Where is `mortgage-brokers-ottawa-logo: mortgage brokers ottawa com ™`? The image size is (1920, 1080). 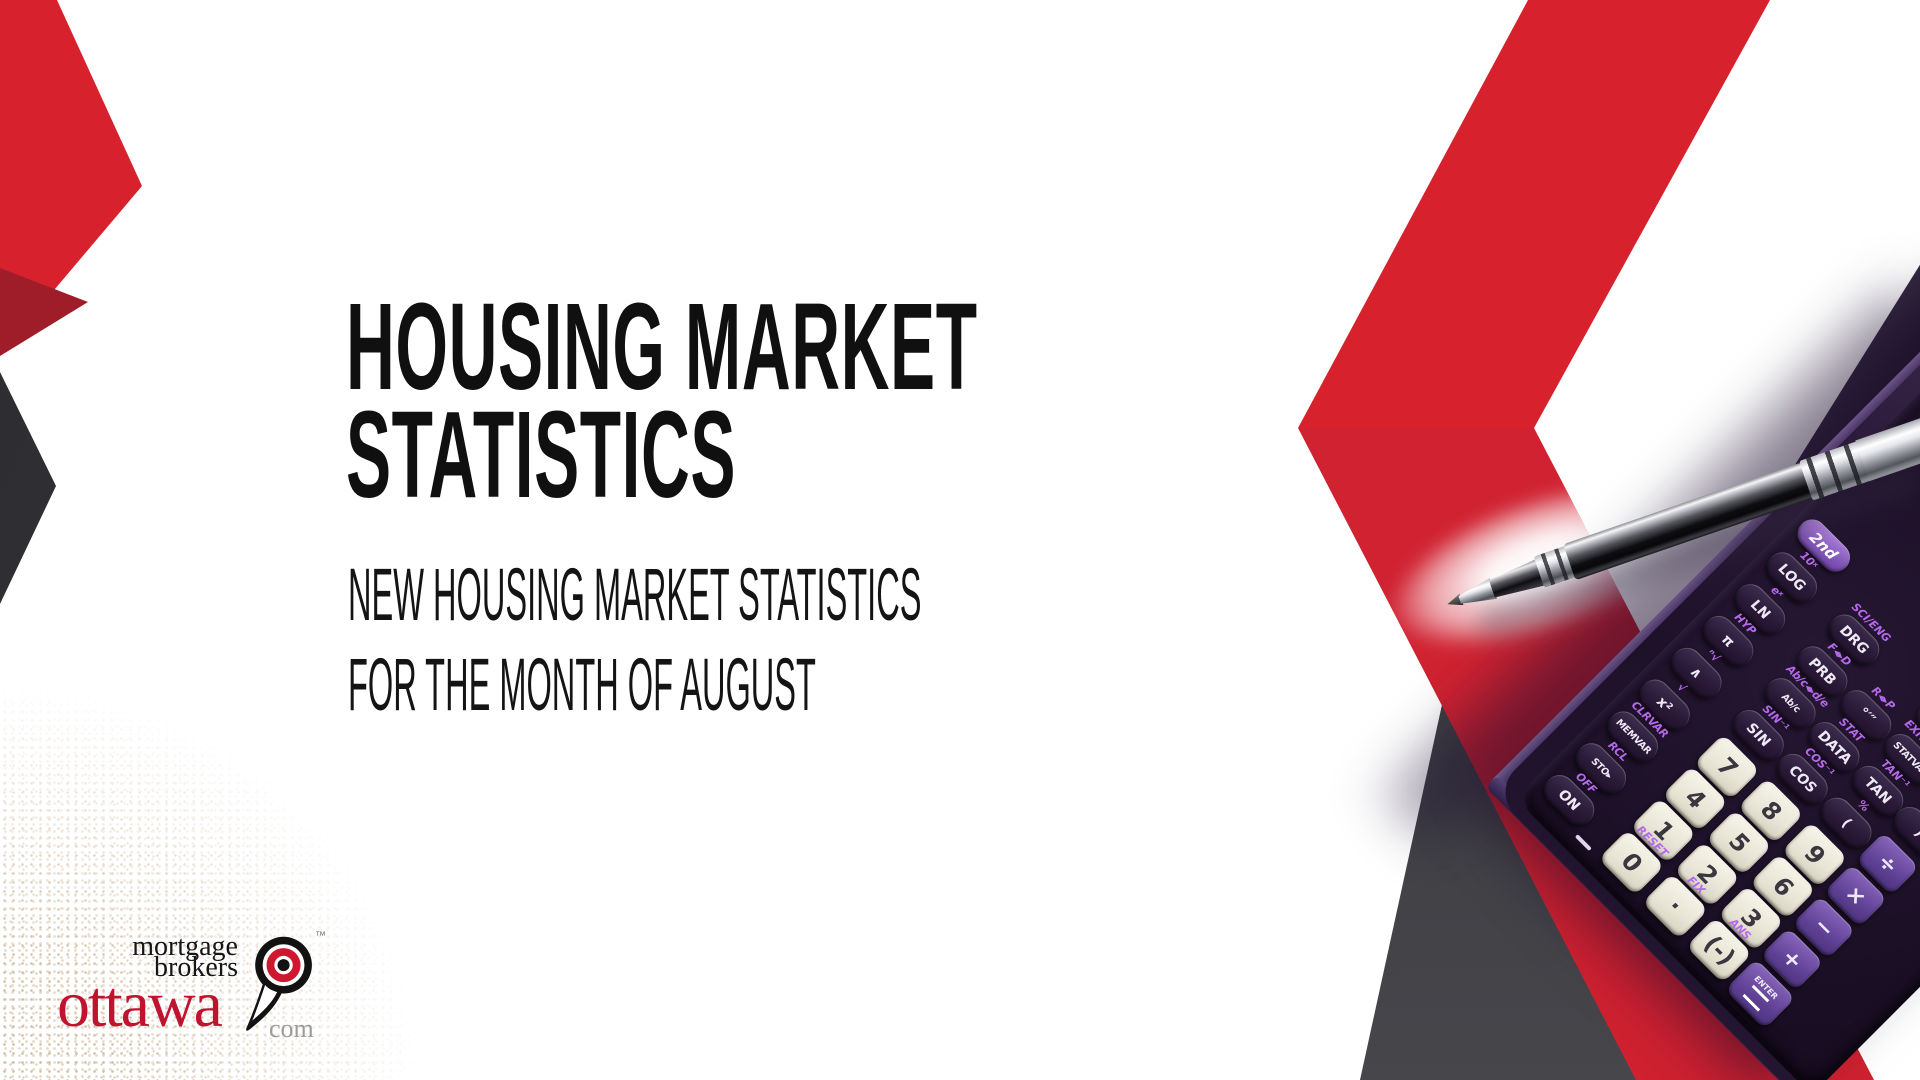 mortgage-brokers-ottawa-logo: mortgage brokers ottawa com ™ is located at coordinates (200, 992).